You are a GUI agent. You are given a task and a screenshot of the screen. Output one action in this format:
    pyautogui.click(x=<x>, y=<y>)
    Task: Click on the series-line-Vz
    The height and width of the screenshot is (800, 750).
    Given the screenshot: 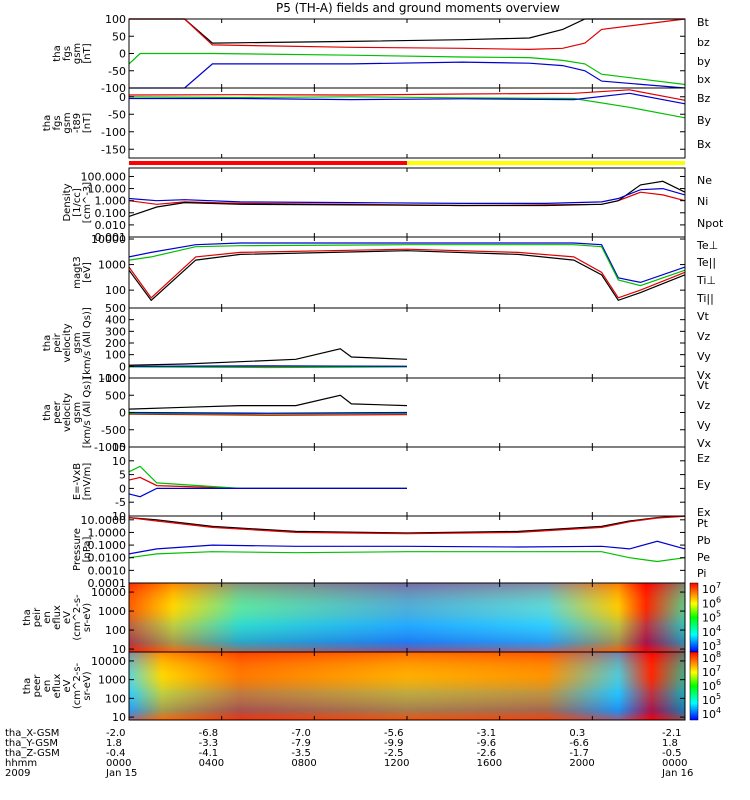 What is the action you would take?
    pyautogui.click(x=268, y=414)
    